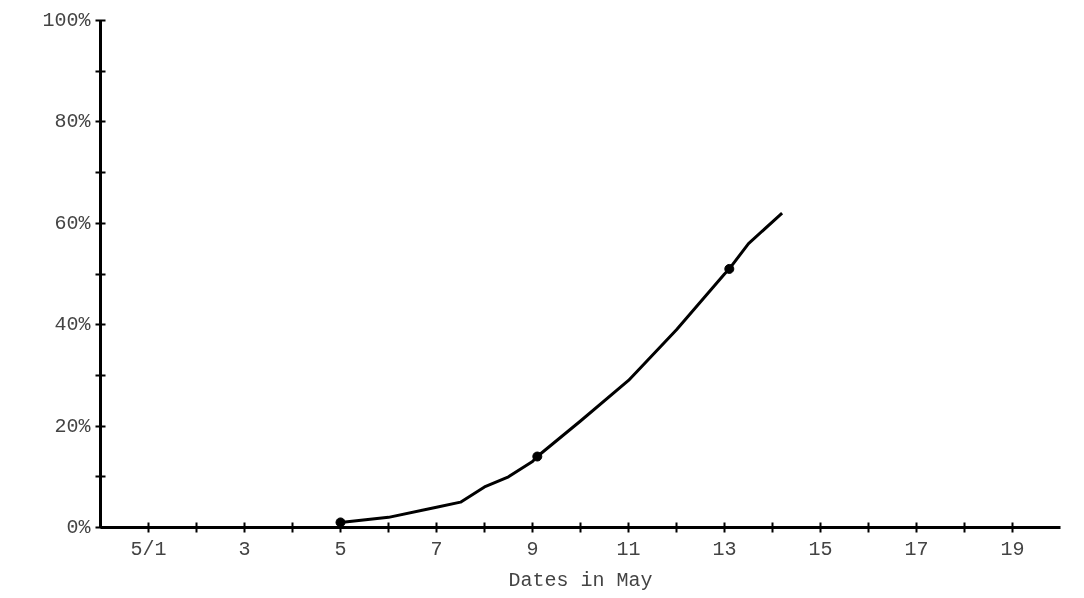 The height and width of the screenshot is (598, 1084). Describe the element at coordinates (73, 325) in the screenshot. I see `y-tick-label: 40%` at that location.